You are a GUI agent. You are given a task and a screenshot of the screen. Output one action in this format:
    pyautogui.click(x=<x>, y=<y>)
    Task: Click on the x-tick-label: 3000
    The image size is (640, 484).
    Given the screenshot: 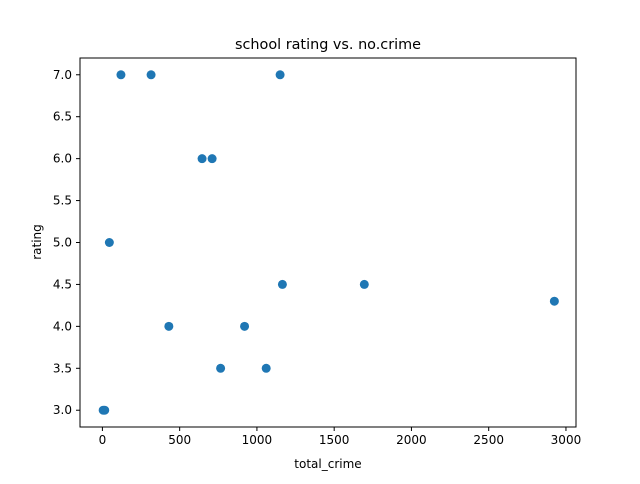 What is the action you would take?
    pyautogui.click(x=566, y=440)
    